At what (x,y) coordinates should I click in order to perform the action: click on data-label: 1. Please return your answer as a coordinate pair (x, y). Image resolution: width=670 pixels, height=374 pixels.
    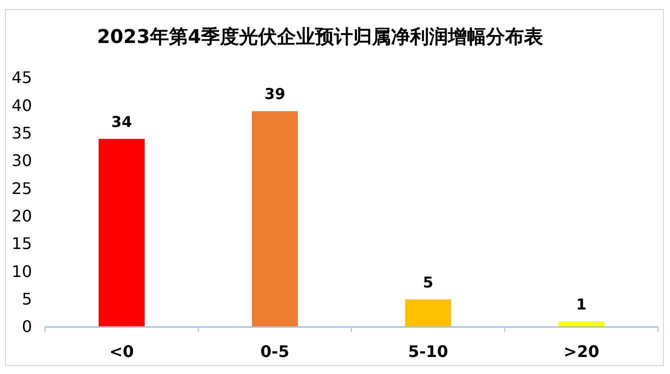
    Looking at the image, I should click on (581, 304).